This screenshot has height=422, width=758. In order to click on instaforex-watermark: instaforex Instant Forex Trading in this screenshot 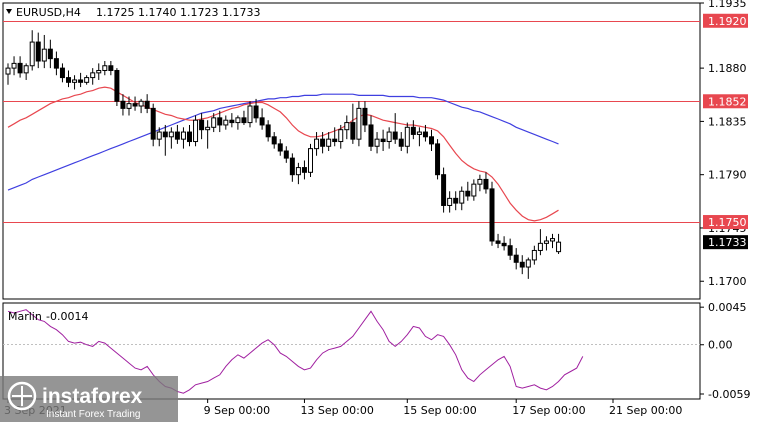, I will do `click(89, 399)`.